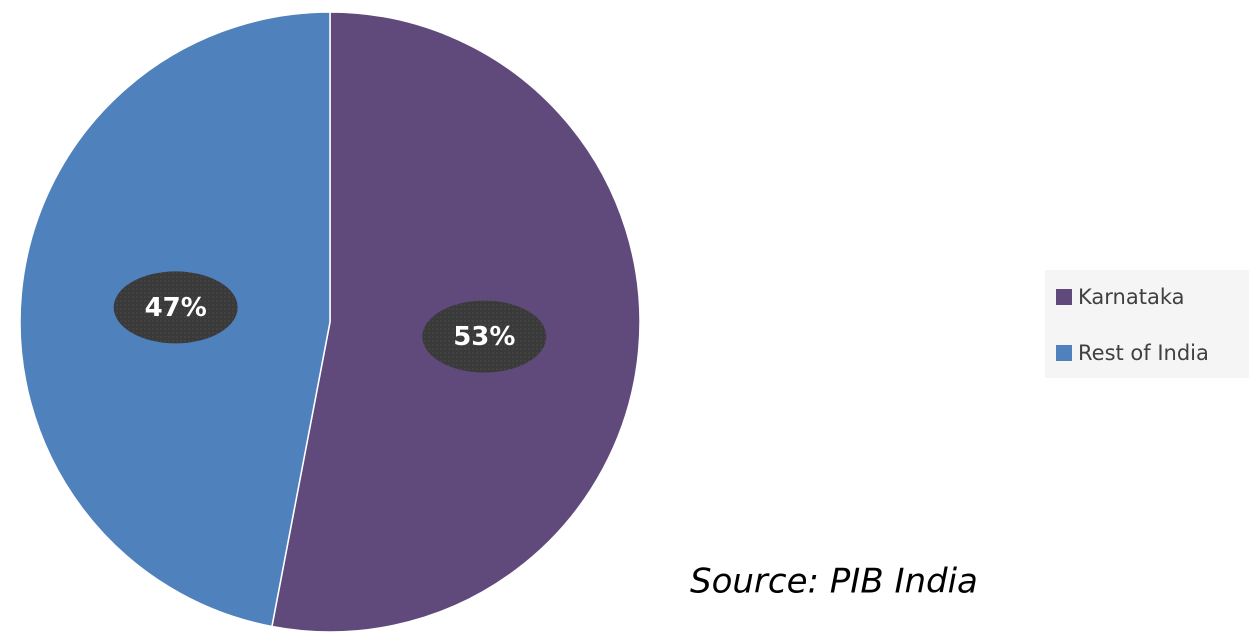 The width and height of the screenshot is (1249, 632). I want to click on legend-label: Rest of India, so click(1143, 353).